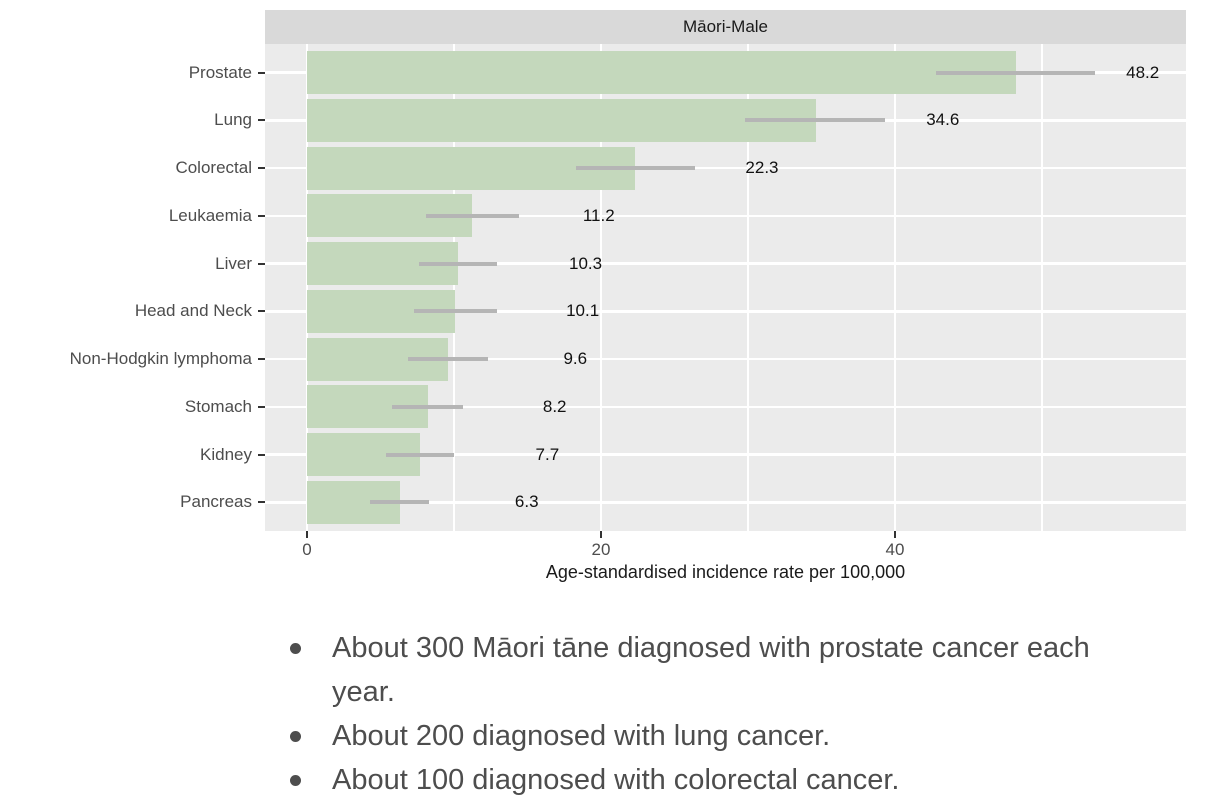 The width and height of the screenshot is (1223, 807). I want to click on value-label-colorectal: 22.3, so click(762, 168).